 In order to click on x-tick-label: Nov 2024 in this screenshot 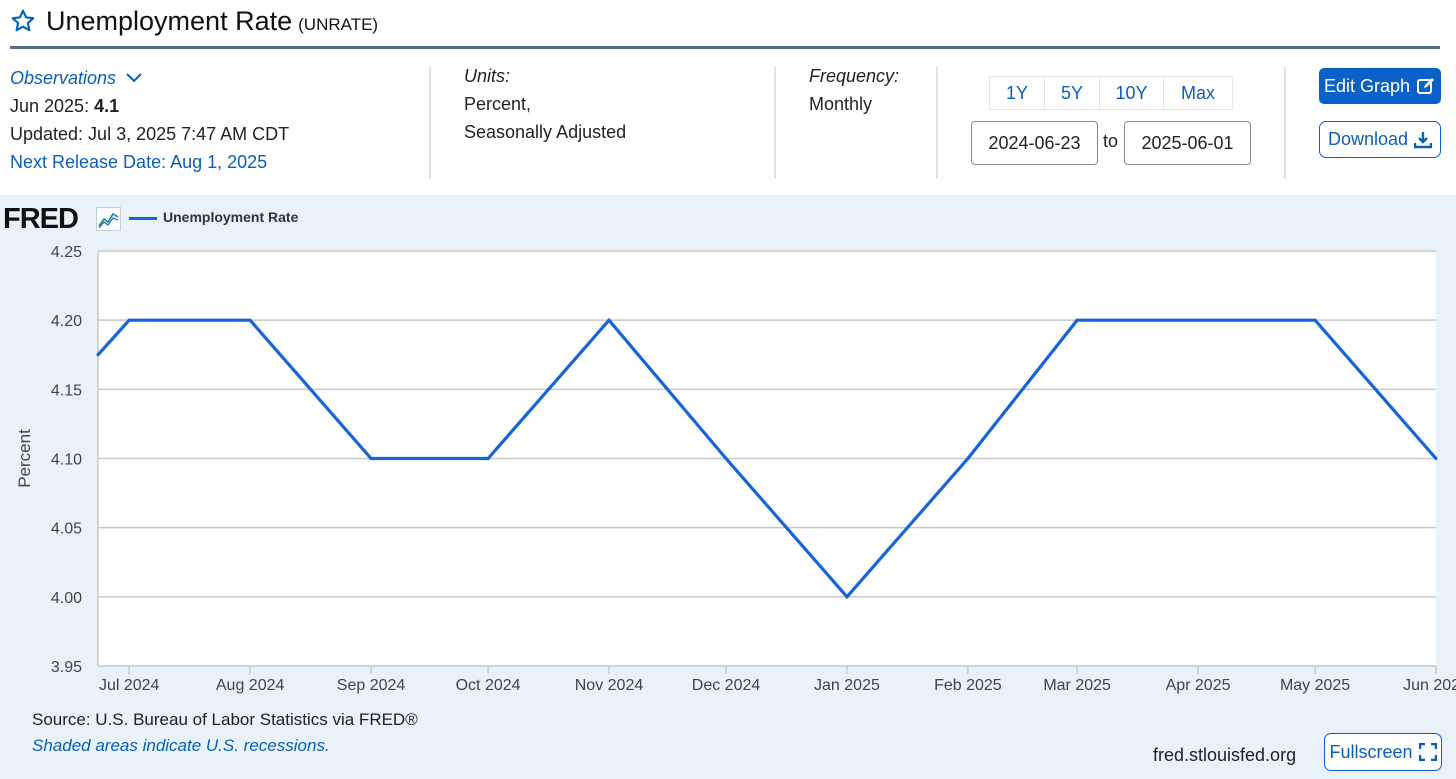, I will do `click(609, 685)`.